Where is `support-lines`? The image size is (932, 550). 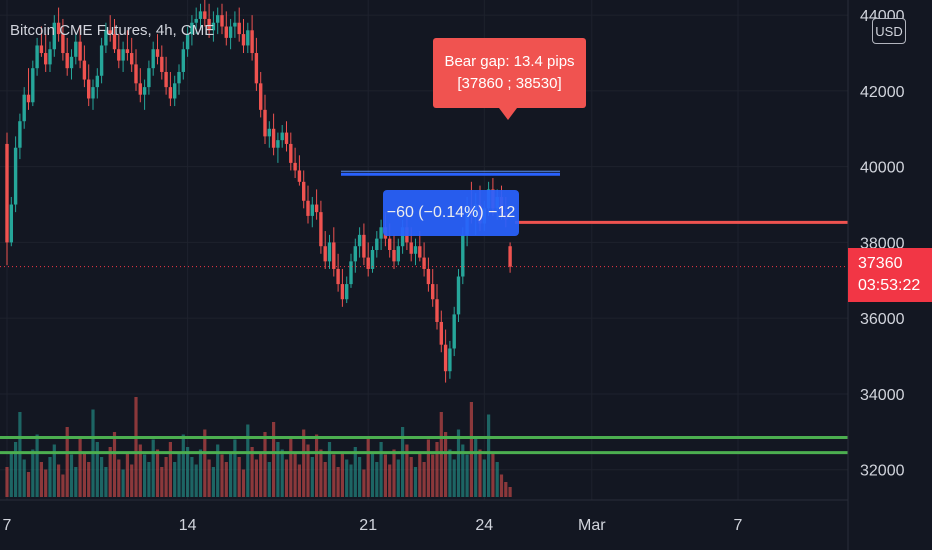 support-lines is located at coordinates (424, 445).